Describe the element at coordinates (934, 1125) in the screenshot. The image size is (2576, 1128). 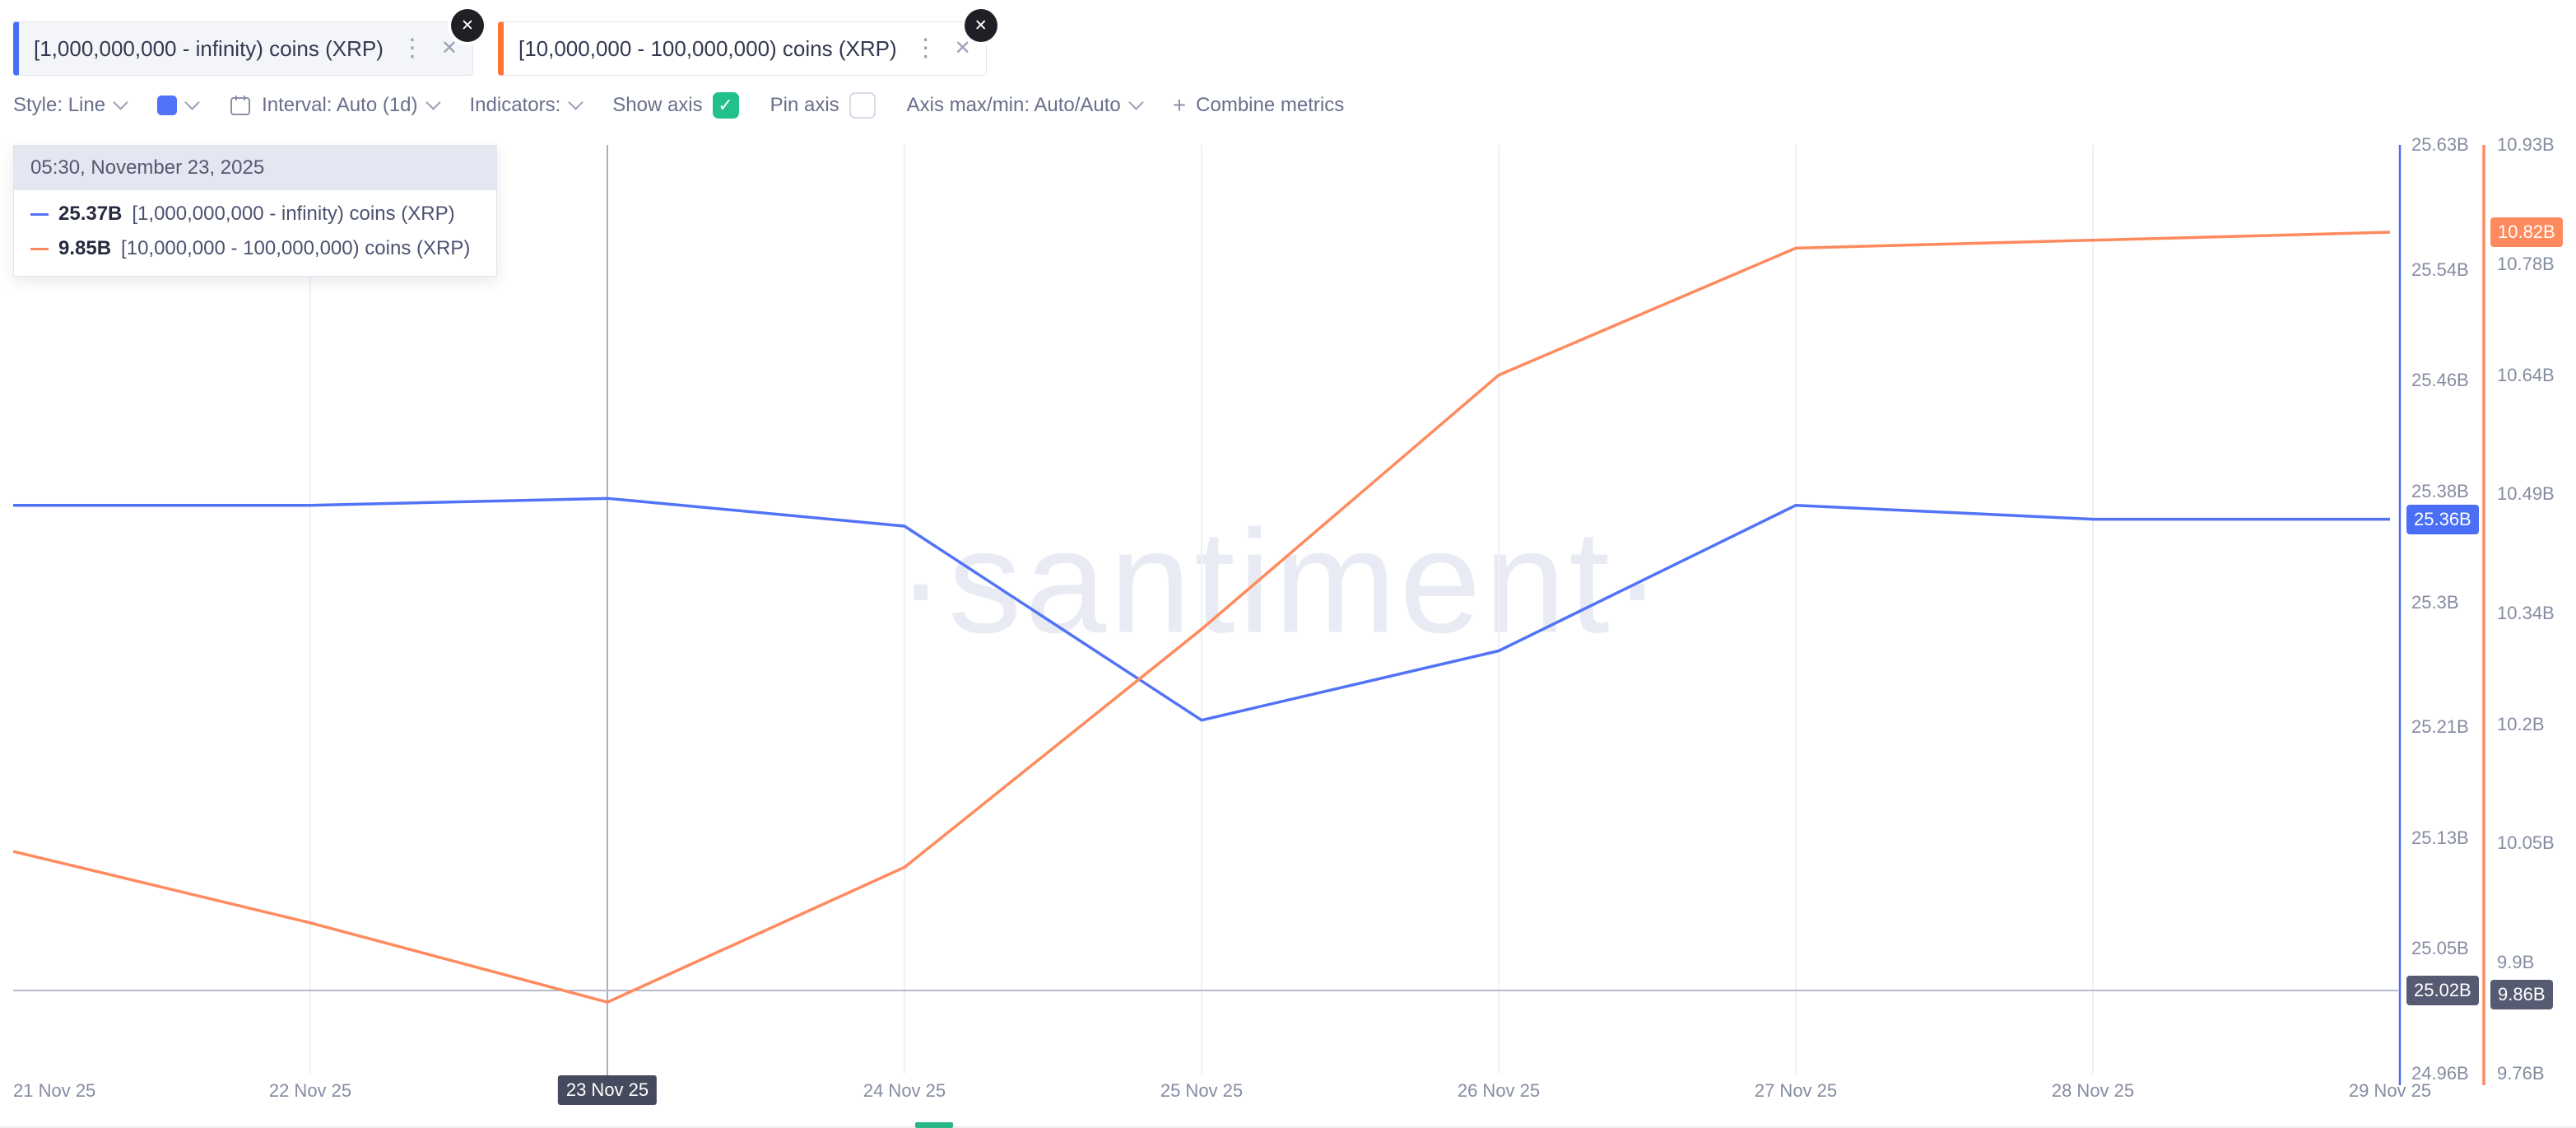
I see `bottom-teal-indicator` at that location.